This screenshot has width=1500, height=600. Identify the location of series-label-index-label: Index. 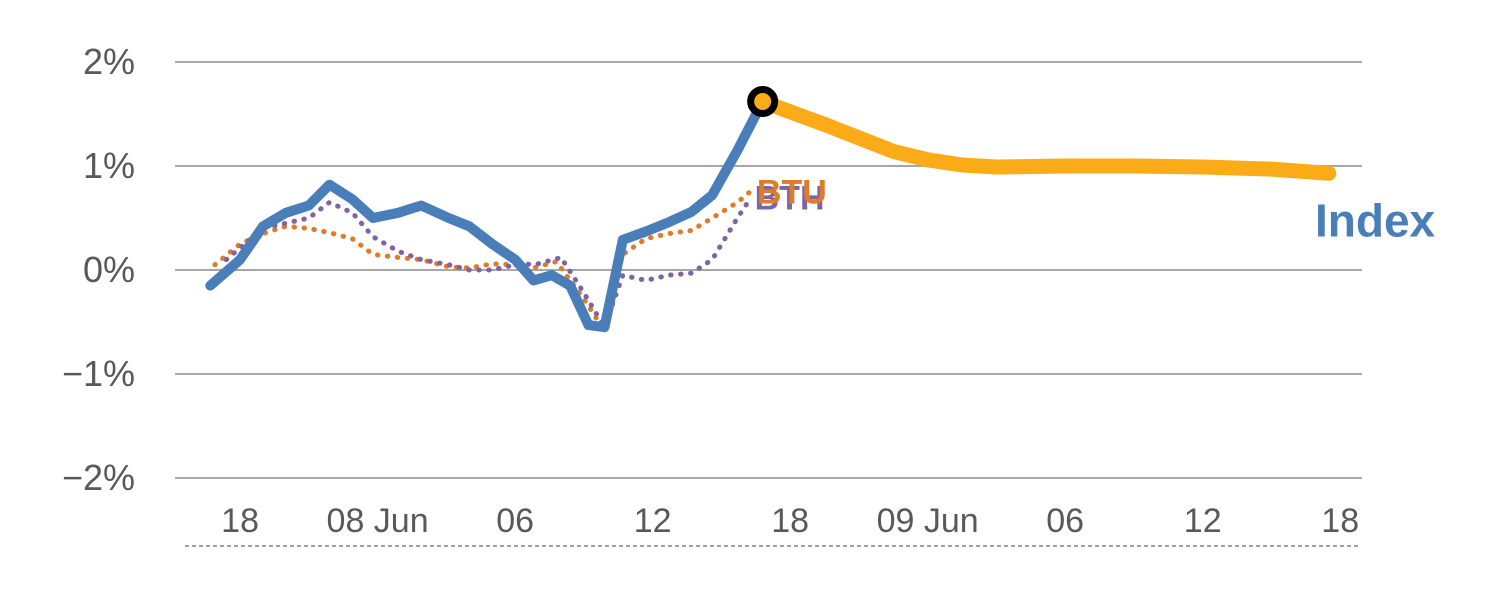
(1375, 221).